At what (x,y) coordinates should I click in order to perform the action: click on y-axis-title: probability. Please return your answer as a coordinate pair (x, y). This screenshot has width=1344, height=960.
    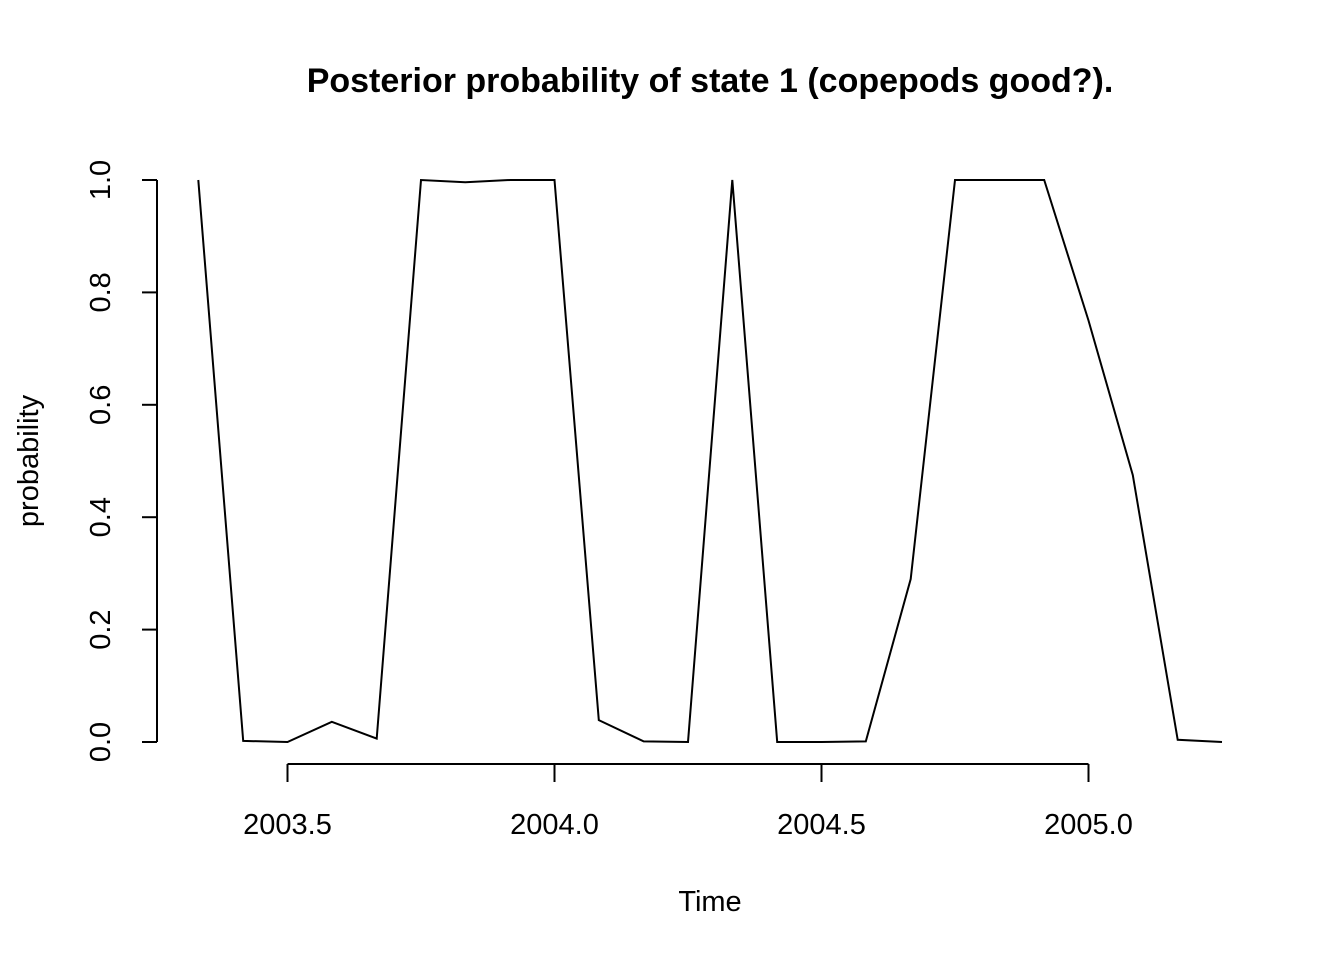
    Looking at the image, I should click on (29, 460).